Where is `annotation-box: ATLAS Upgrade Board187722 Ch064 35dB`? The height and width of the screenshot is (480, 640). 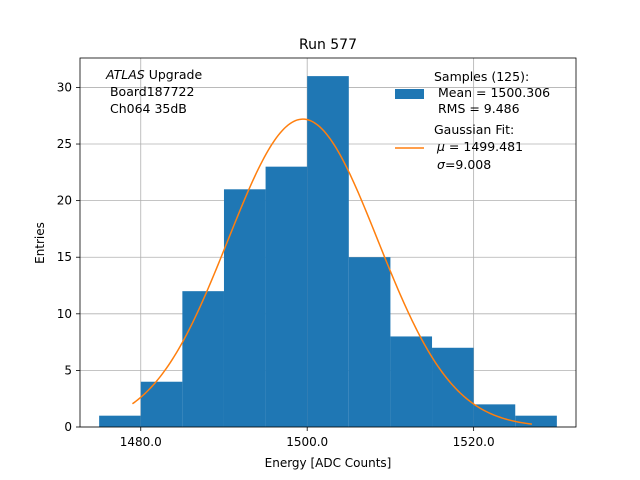 annotation-box: ATLAS Upgrade Board187722 Ch064 35dB is located at coordinates (153, 91).